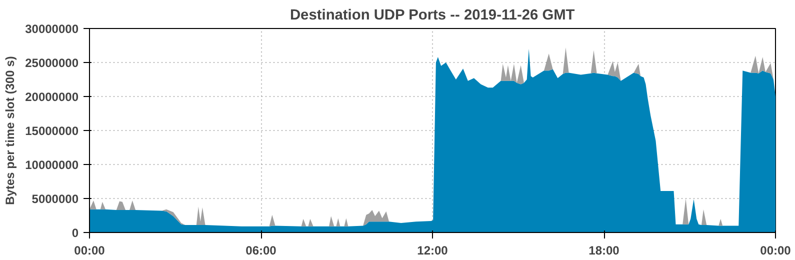 The width and height of the screenshot is (795, 260). Describe the element at coordinates (10, 130) in the screenshot. I see `y-axis-title: Bytes per time slot (300 s)` at that location.